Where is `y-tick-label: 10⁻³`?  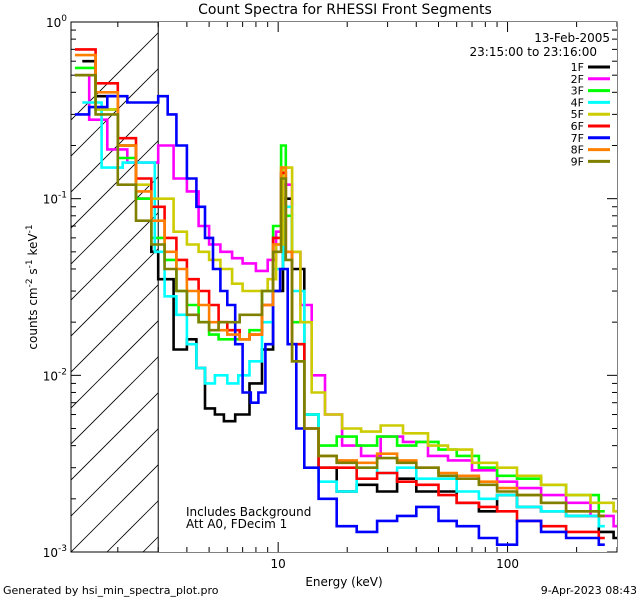 y-tick-label: 10⁻³ is located at coordinates (55, 552).